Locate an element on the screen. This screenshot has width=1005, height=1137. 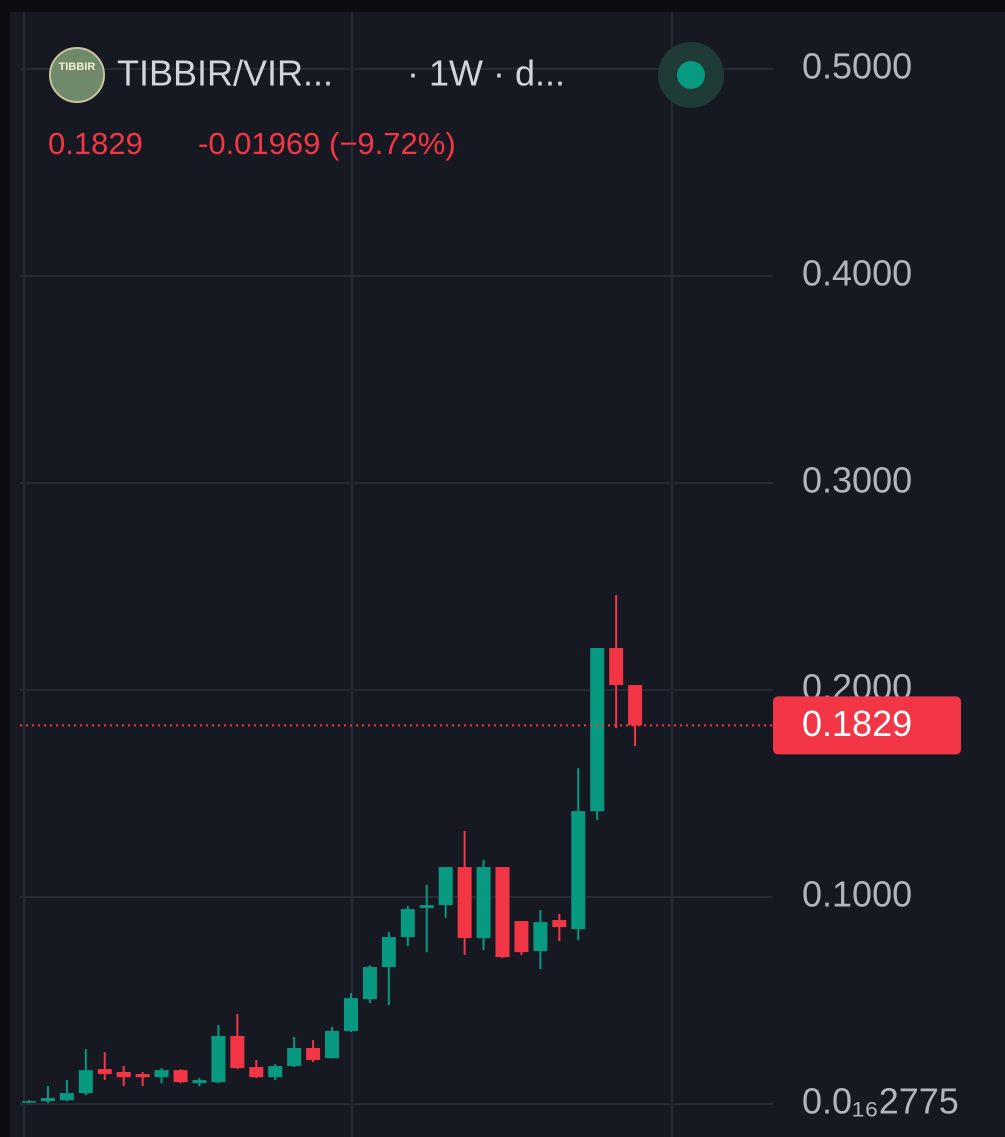
y-tick-label: 0.4000 is located at coordinates (857, 272).